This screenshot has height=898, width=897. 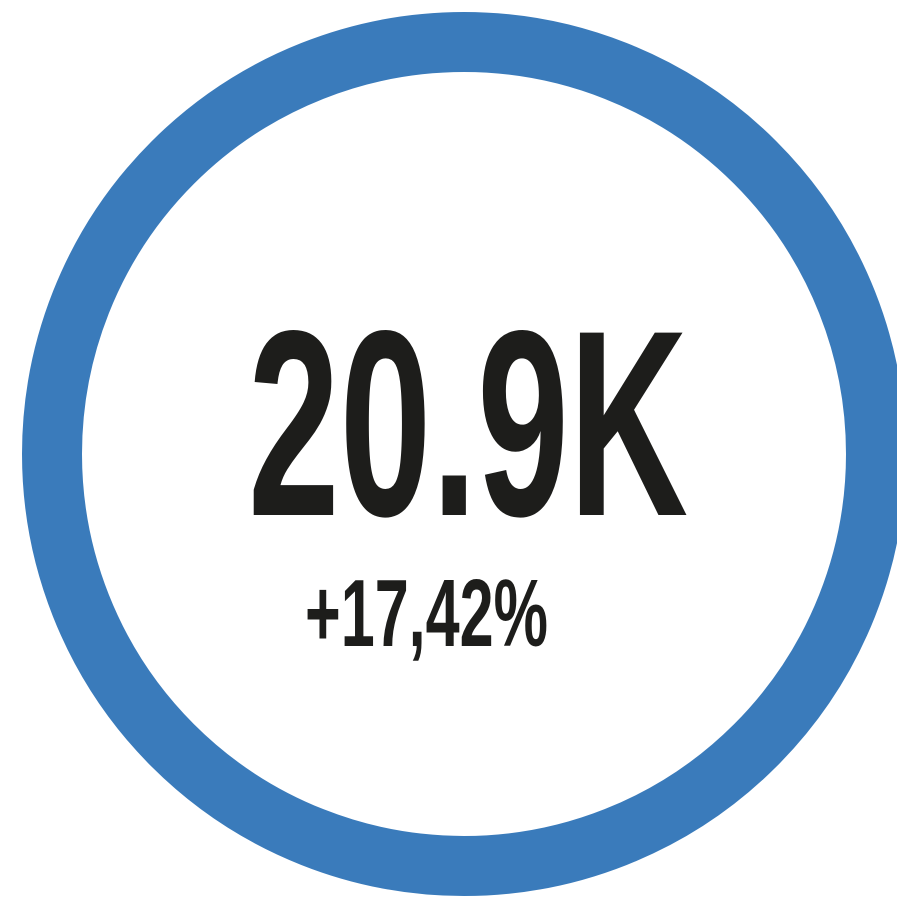 I want to click on metric-change: +17,42%, so click(x=426, y=613).